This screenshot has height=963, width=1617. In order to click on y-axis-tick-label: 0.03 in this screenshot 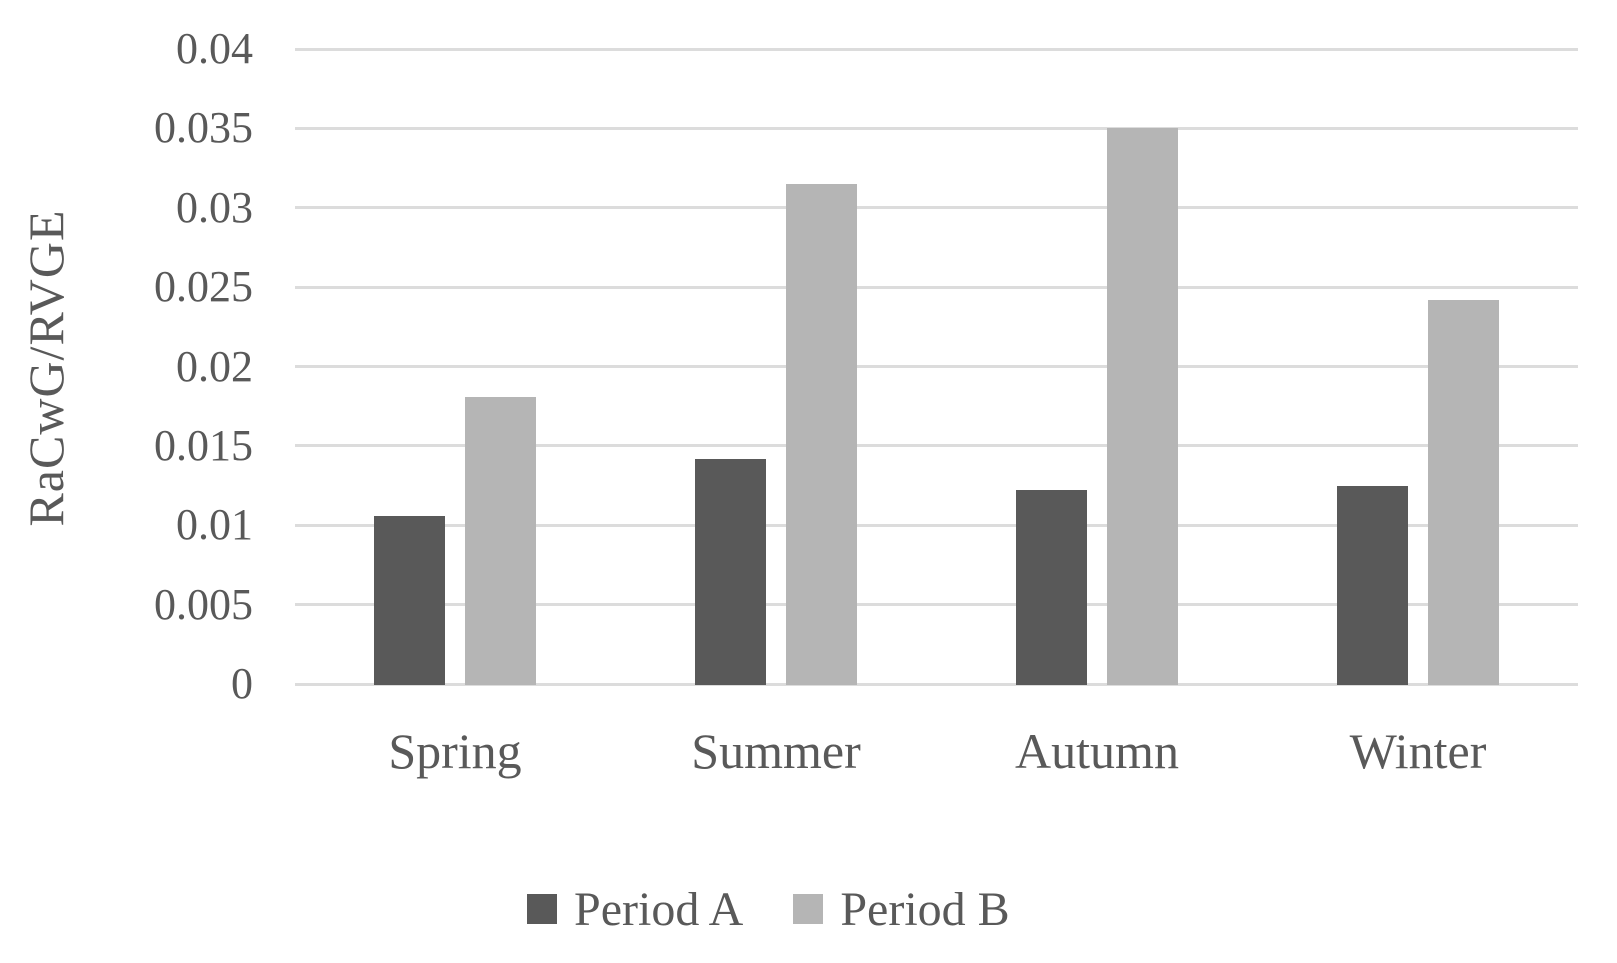, I will do `click(214, 207)`.